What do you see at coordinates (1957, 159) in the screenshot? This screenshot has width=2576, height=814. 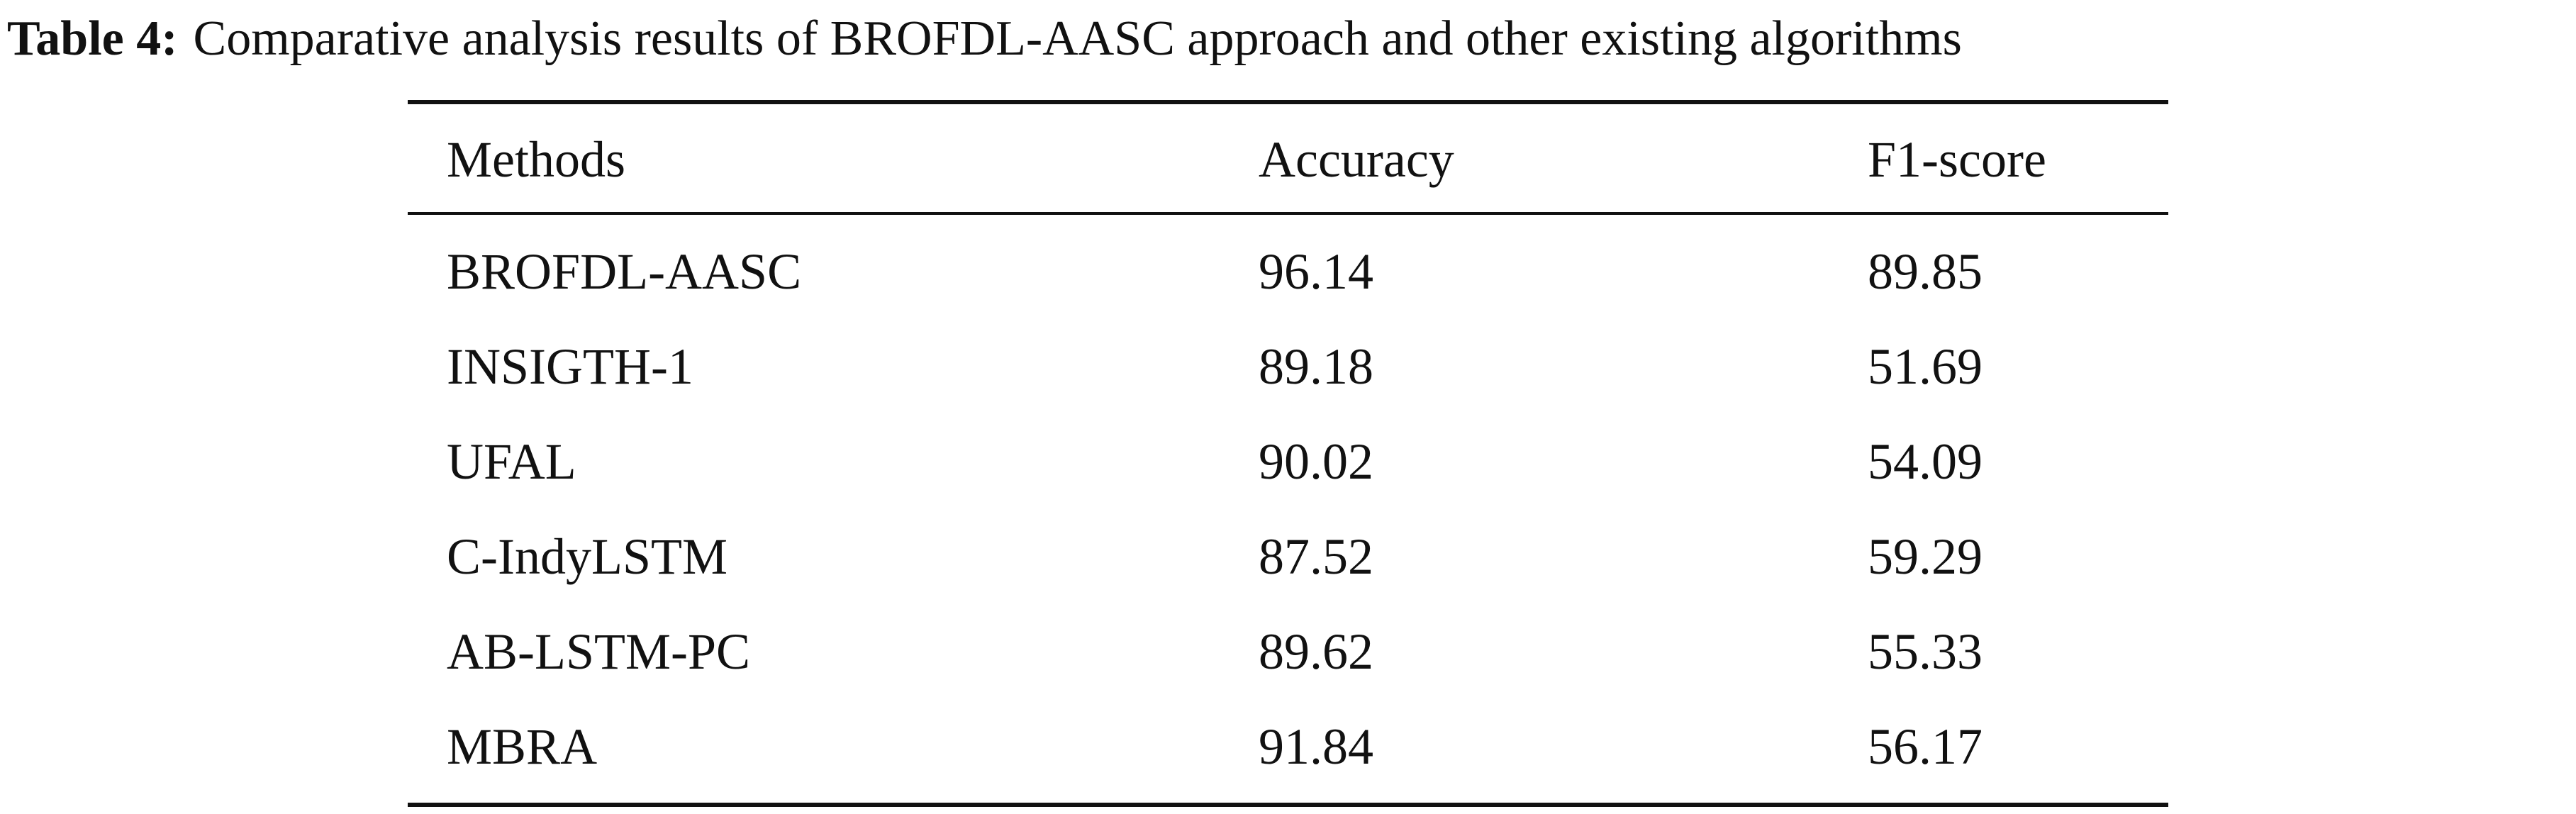 I see `header-cell: F1-score` at bounding box center [1957, 159].